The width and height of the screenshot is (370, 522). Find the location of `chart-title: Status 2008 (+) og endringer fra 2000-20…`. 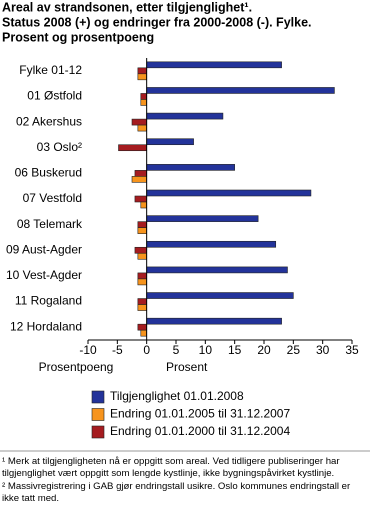

chart-title: Status 2008 (+) og endringer fra 2000-20… is located at coordinates (157, 22).